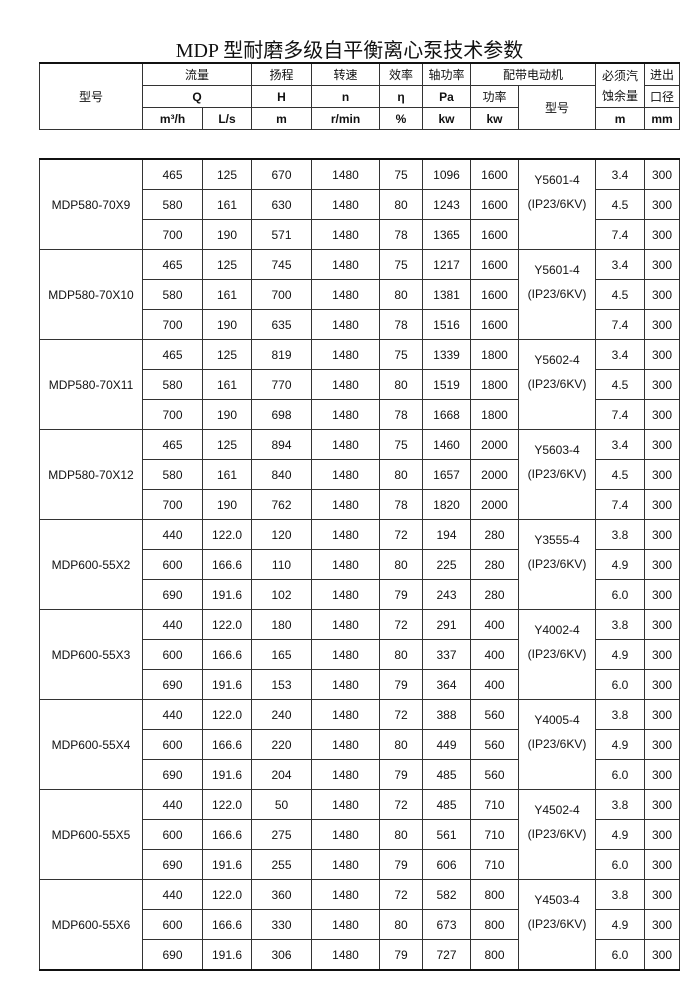 This screenshot has height=994, width=699. What do you see at coordinates (281, 384) in the screenshot?
I see `head-cell: 770` at bounding box center [281, 384].